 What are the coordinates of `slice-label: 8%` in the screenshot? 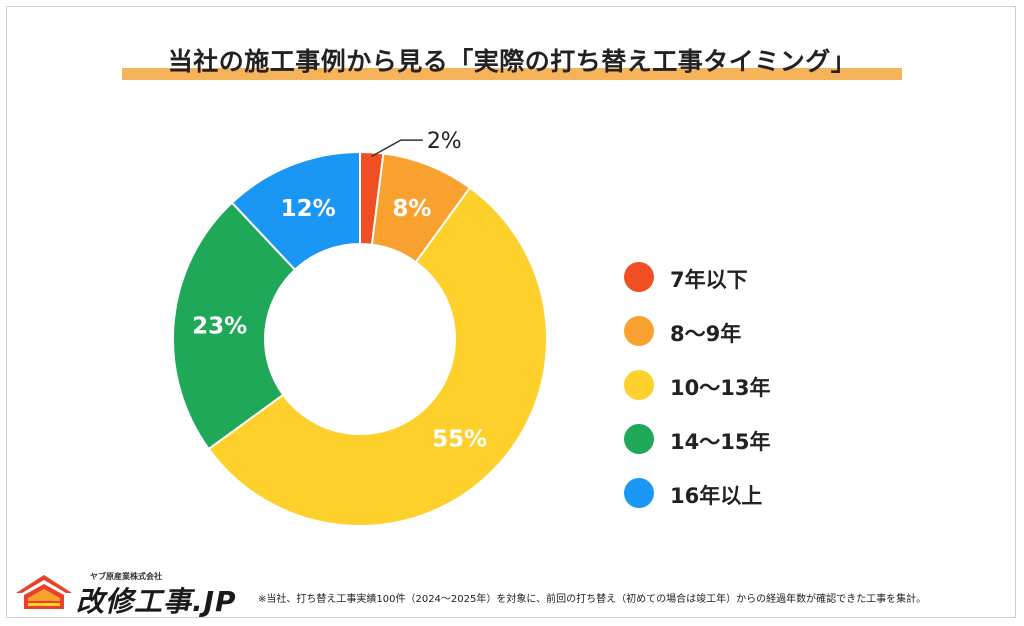 It's located at (411, 209).